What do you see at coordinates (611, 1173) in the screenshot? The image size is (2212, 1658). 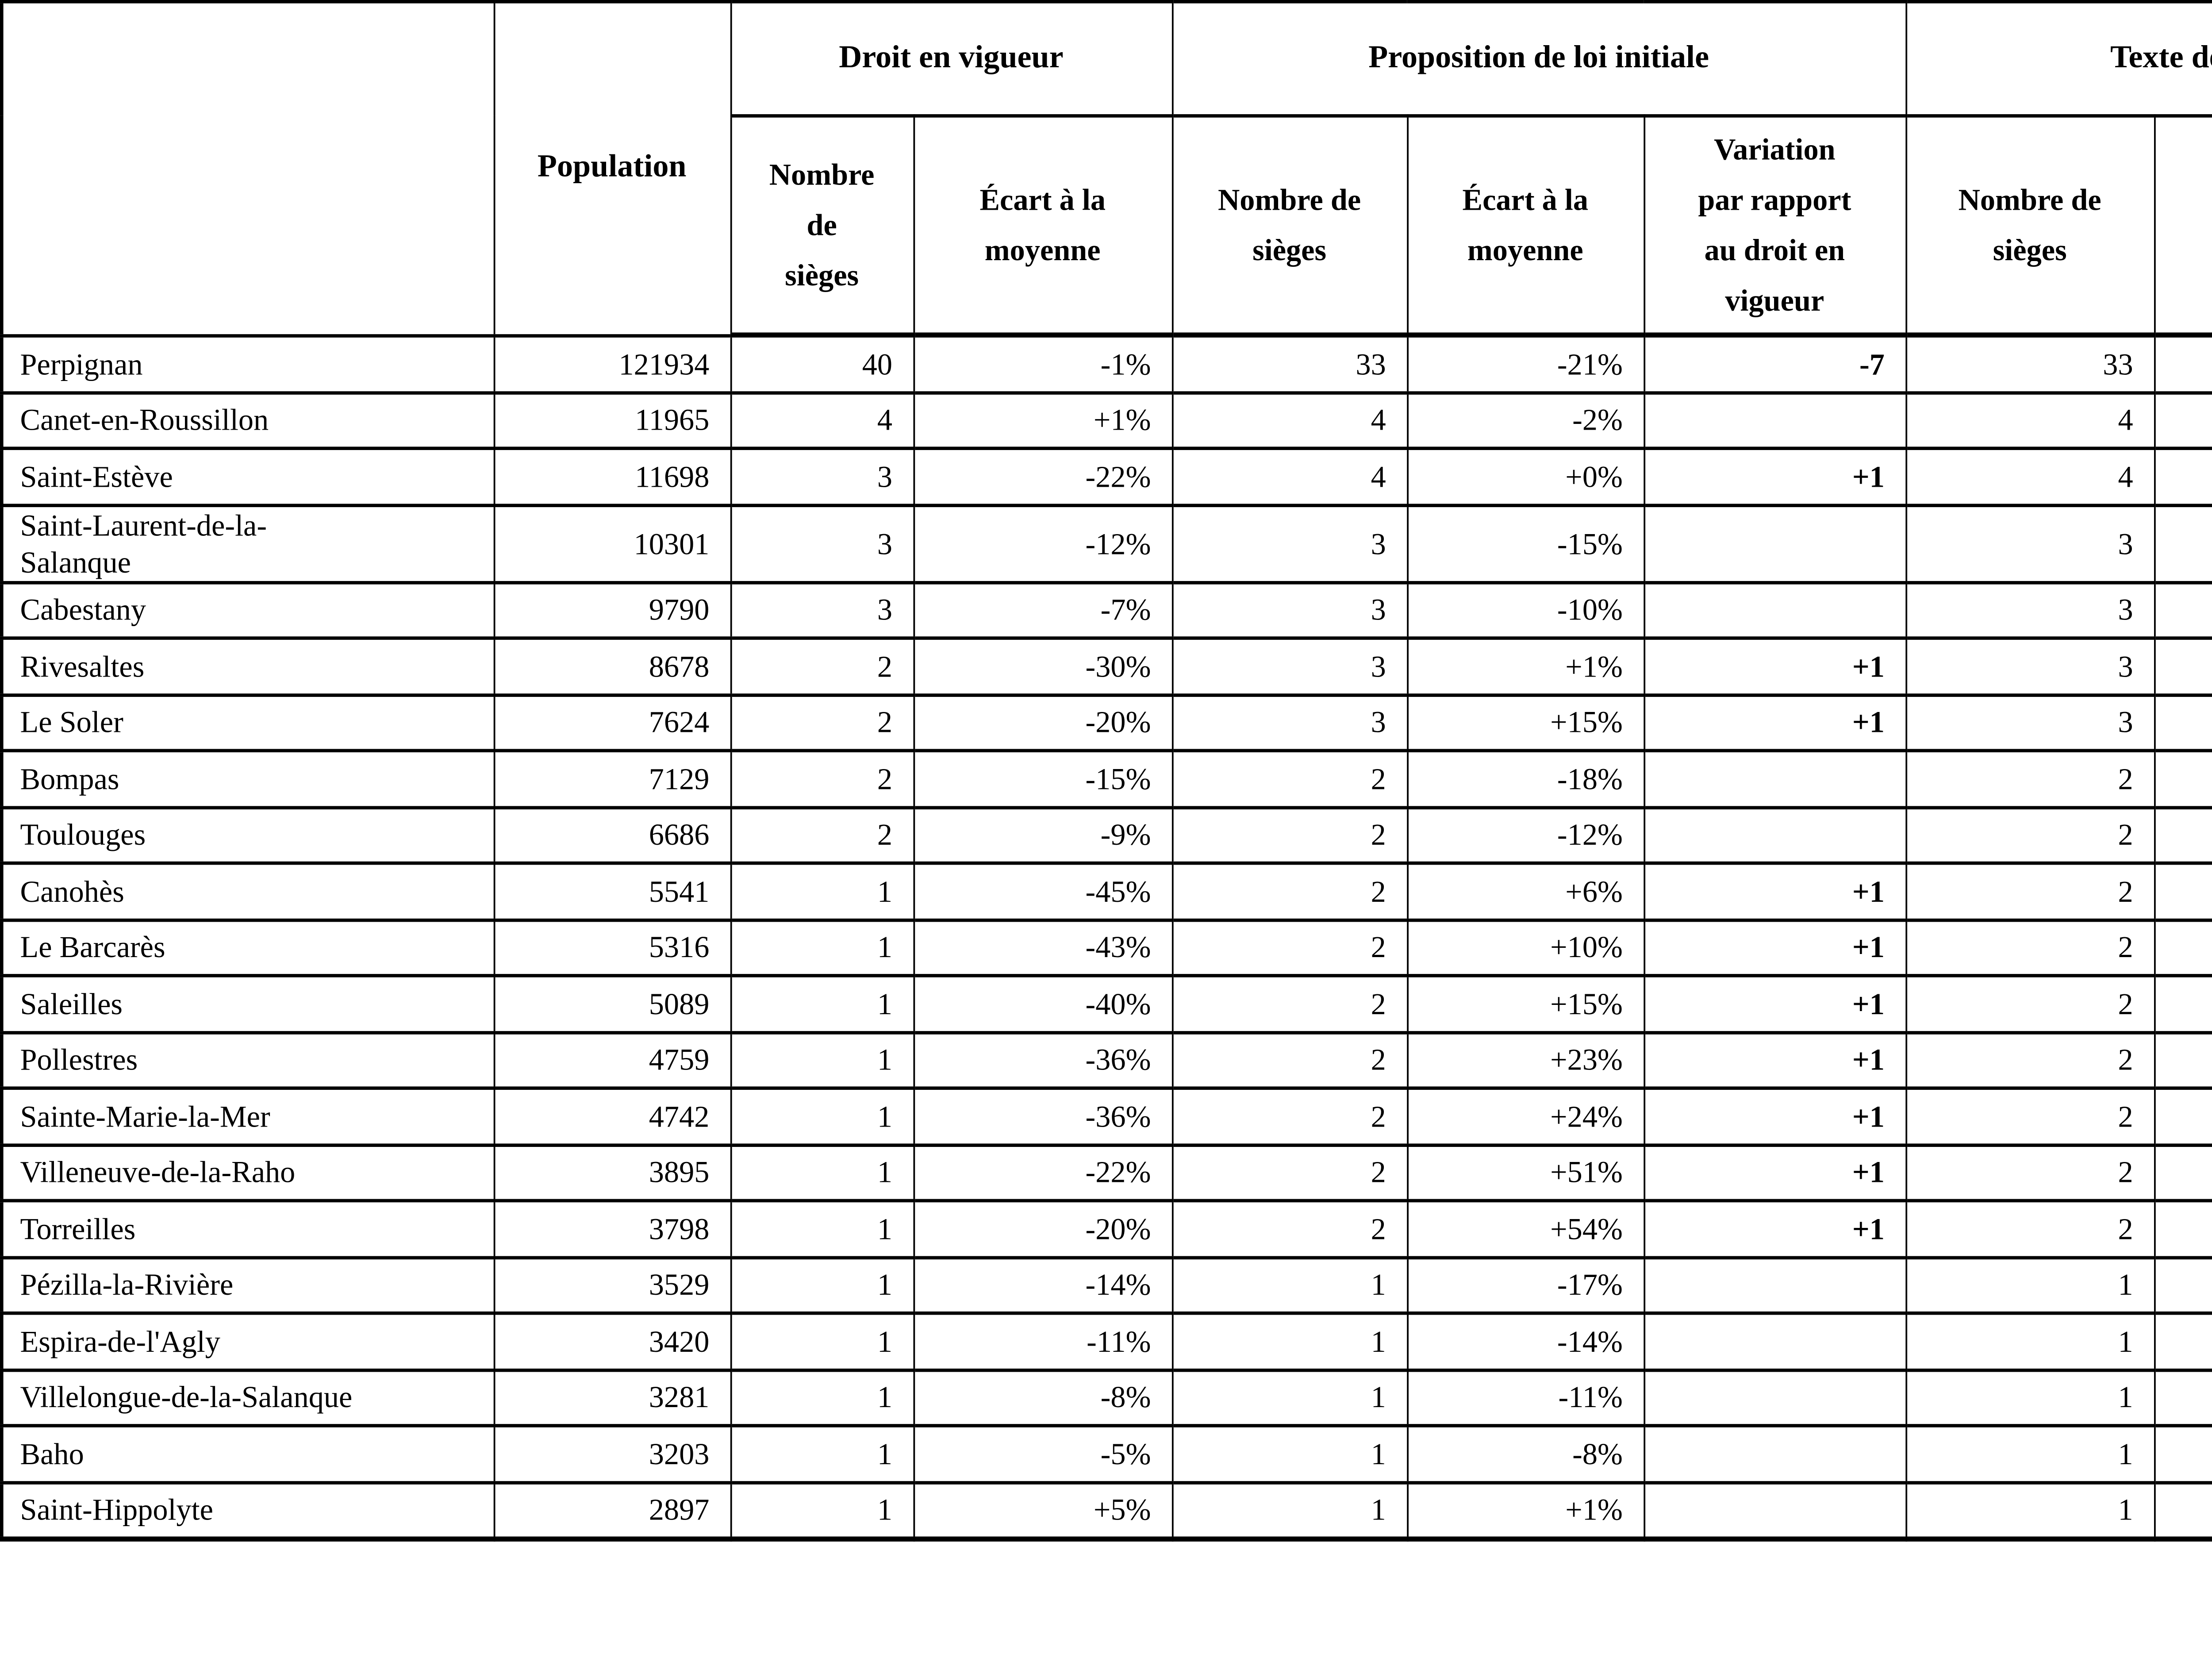 I see `population-cell: 3895` at bounding box center [611, 1173].